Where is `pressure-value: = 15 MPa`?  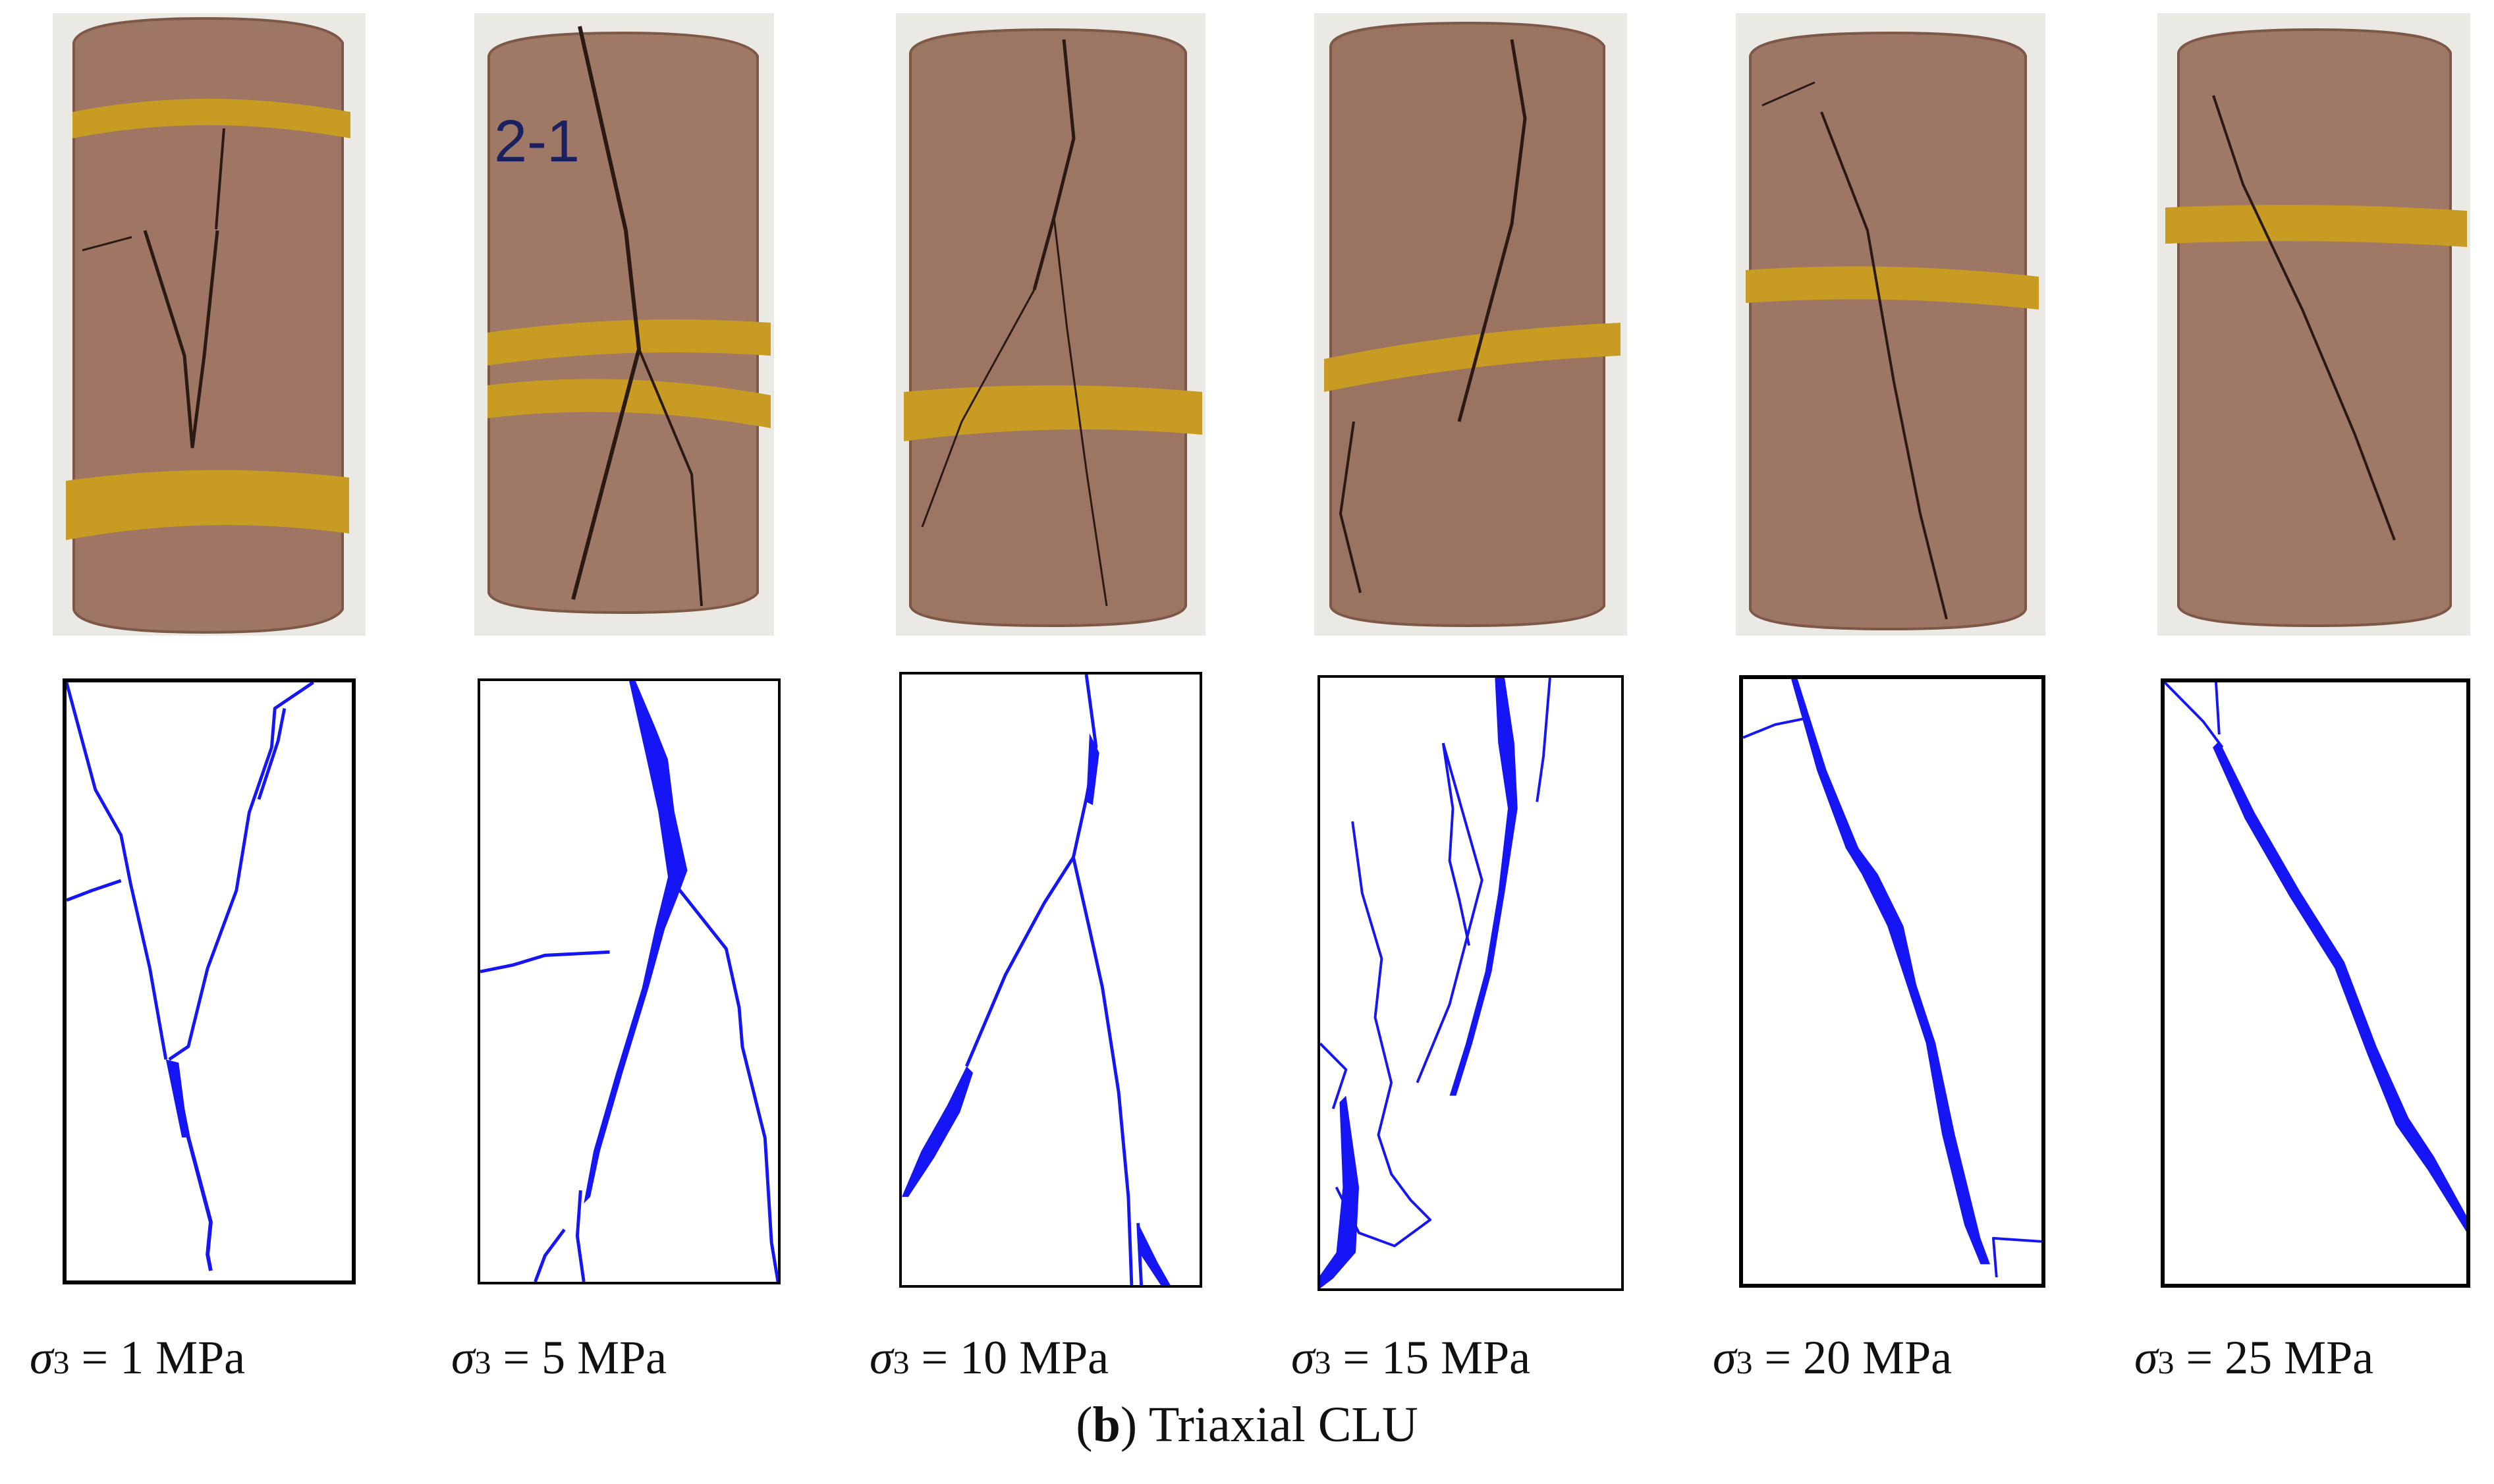 pressure-value: = 15 MPa is located at coordinates (1437, 1357).